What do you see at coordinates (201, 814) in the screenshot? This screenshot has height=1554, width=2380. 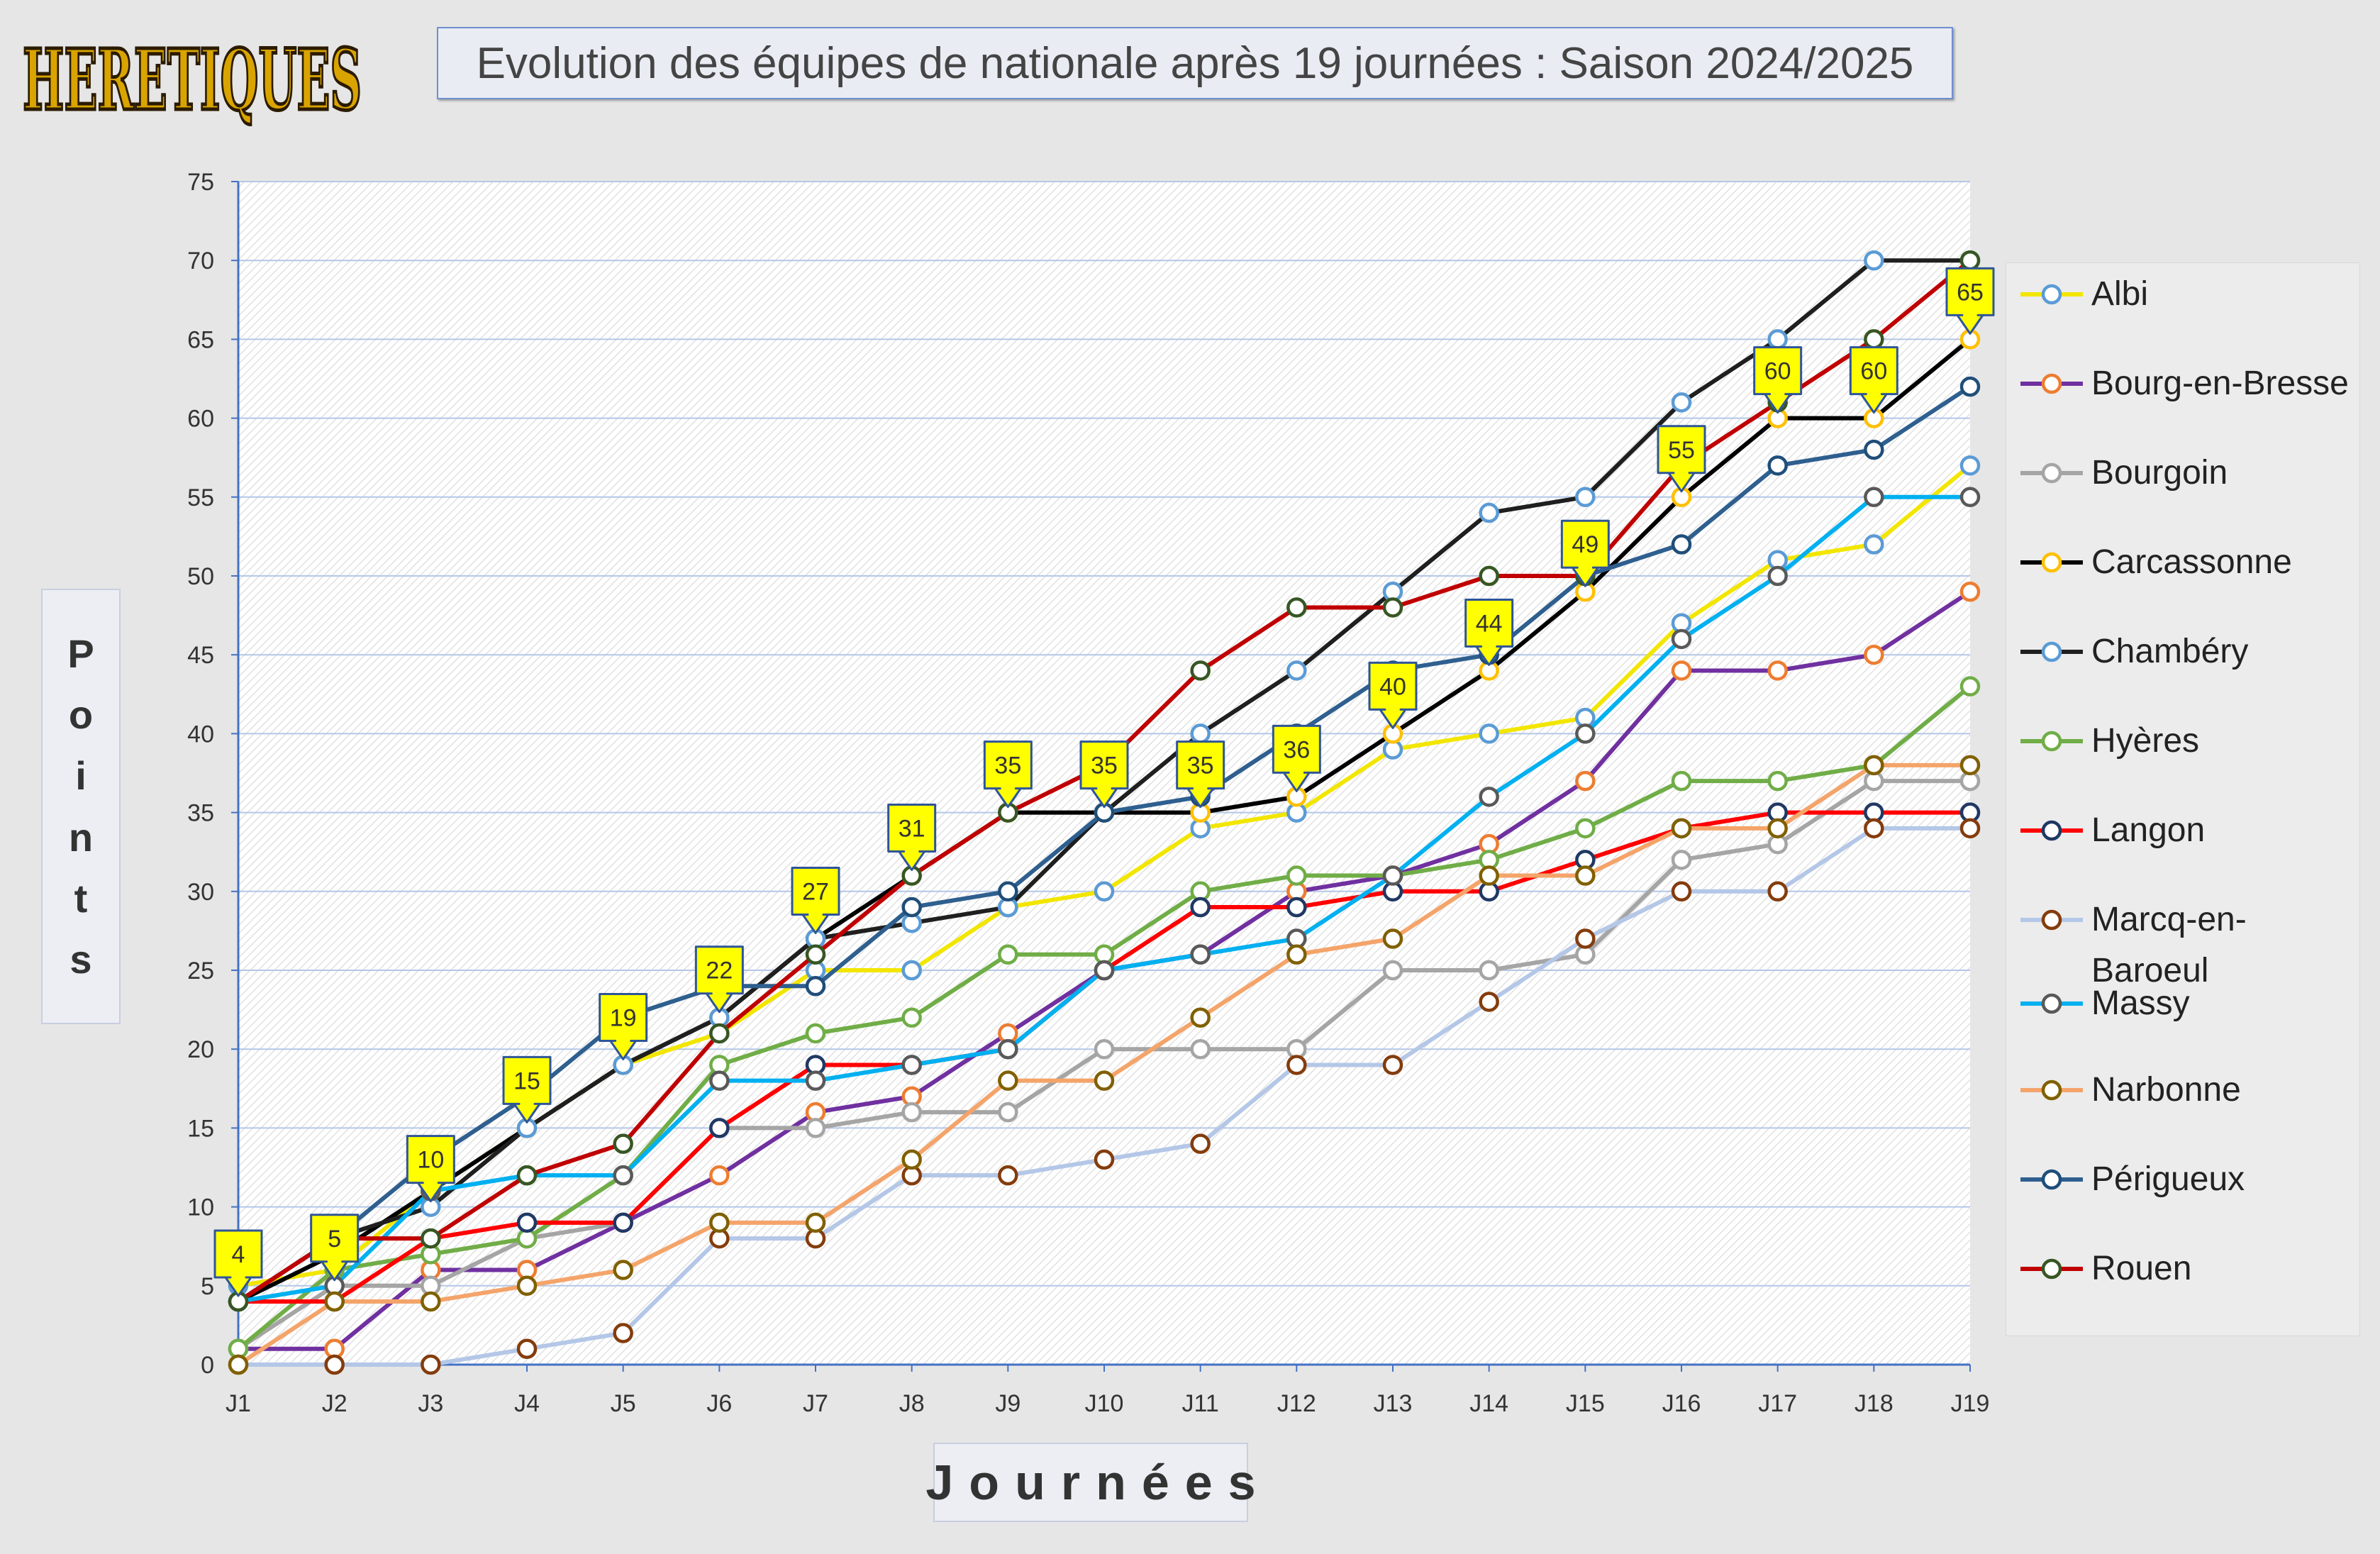 I see `y-tick-label: 35` at bounding box center [201, 814].